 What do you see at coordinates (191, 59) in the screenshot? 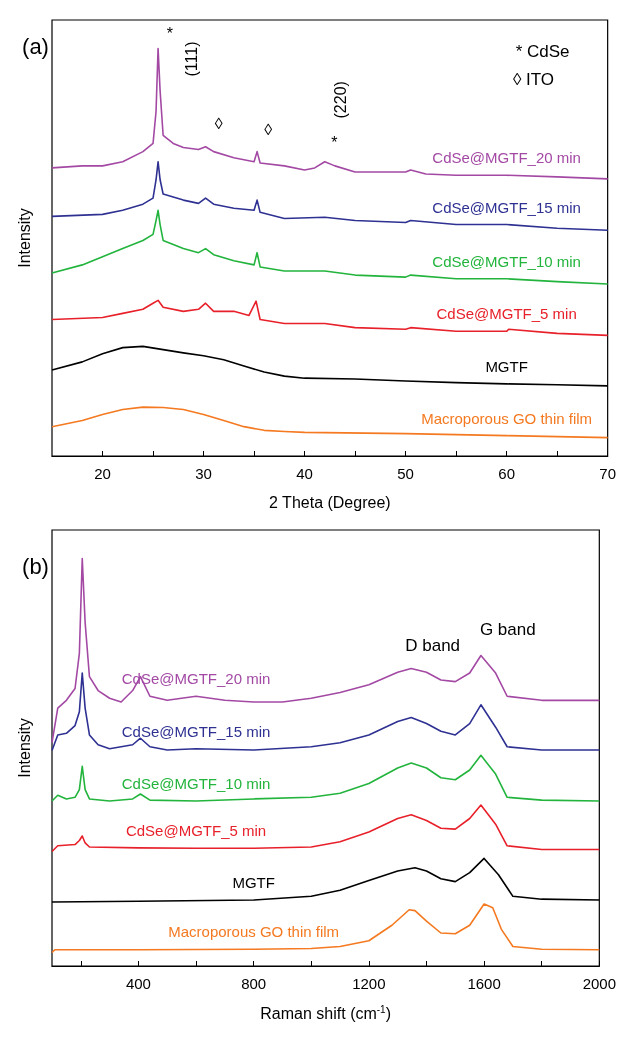
I see `annotation: (111)` at bounding box center [191, 59].